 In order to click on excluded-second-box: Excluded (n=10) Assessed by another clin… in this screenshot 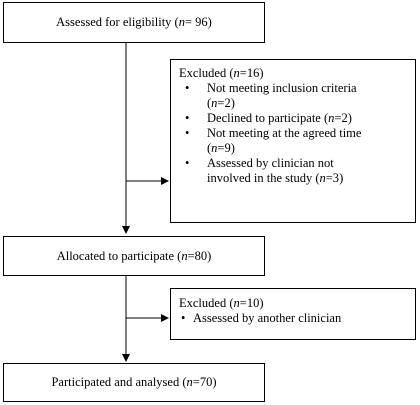, I will do `click(293, 314)`.